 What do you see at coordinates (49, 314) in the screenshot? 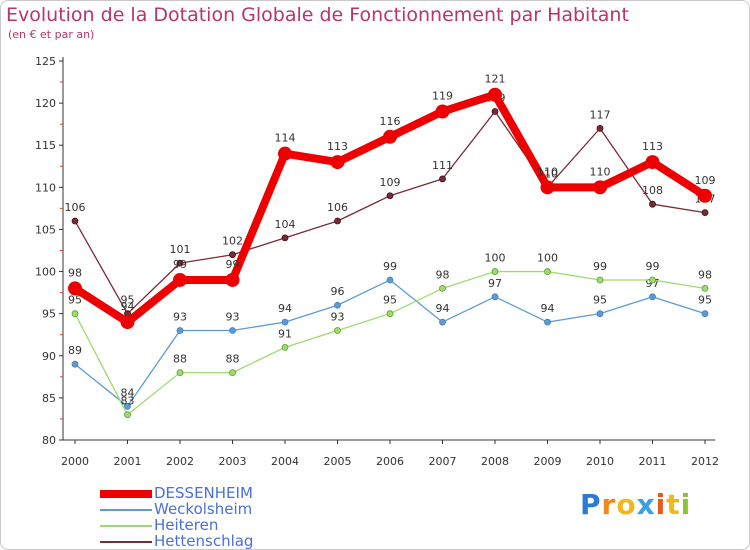
I see `y-tick-label: 95` at bounding box center [49, 314].